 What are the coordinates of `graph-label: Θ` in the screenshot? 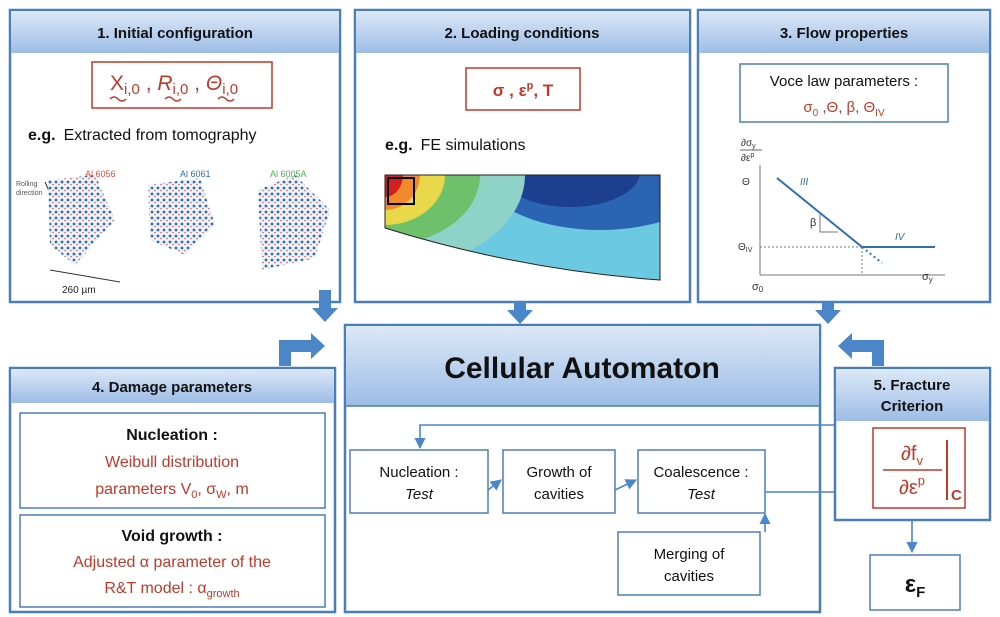 It's located at (746, 182).